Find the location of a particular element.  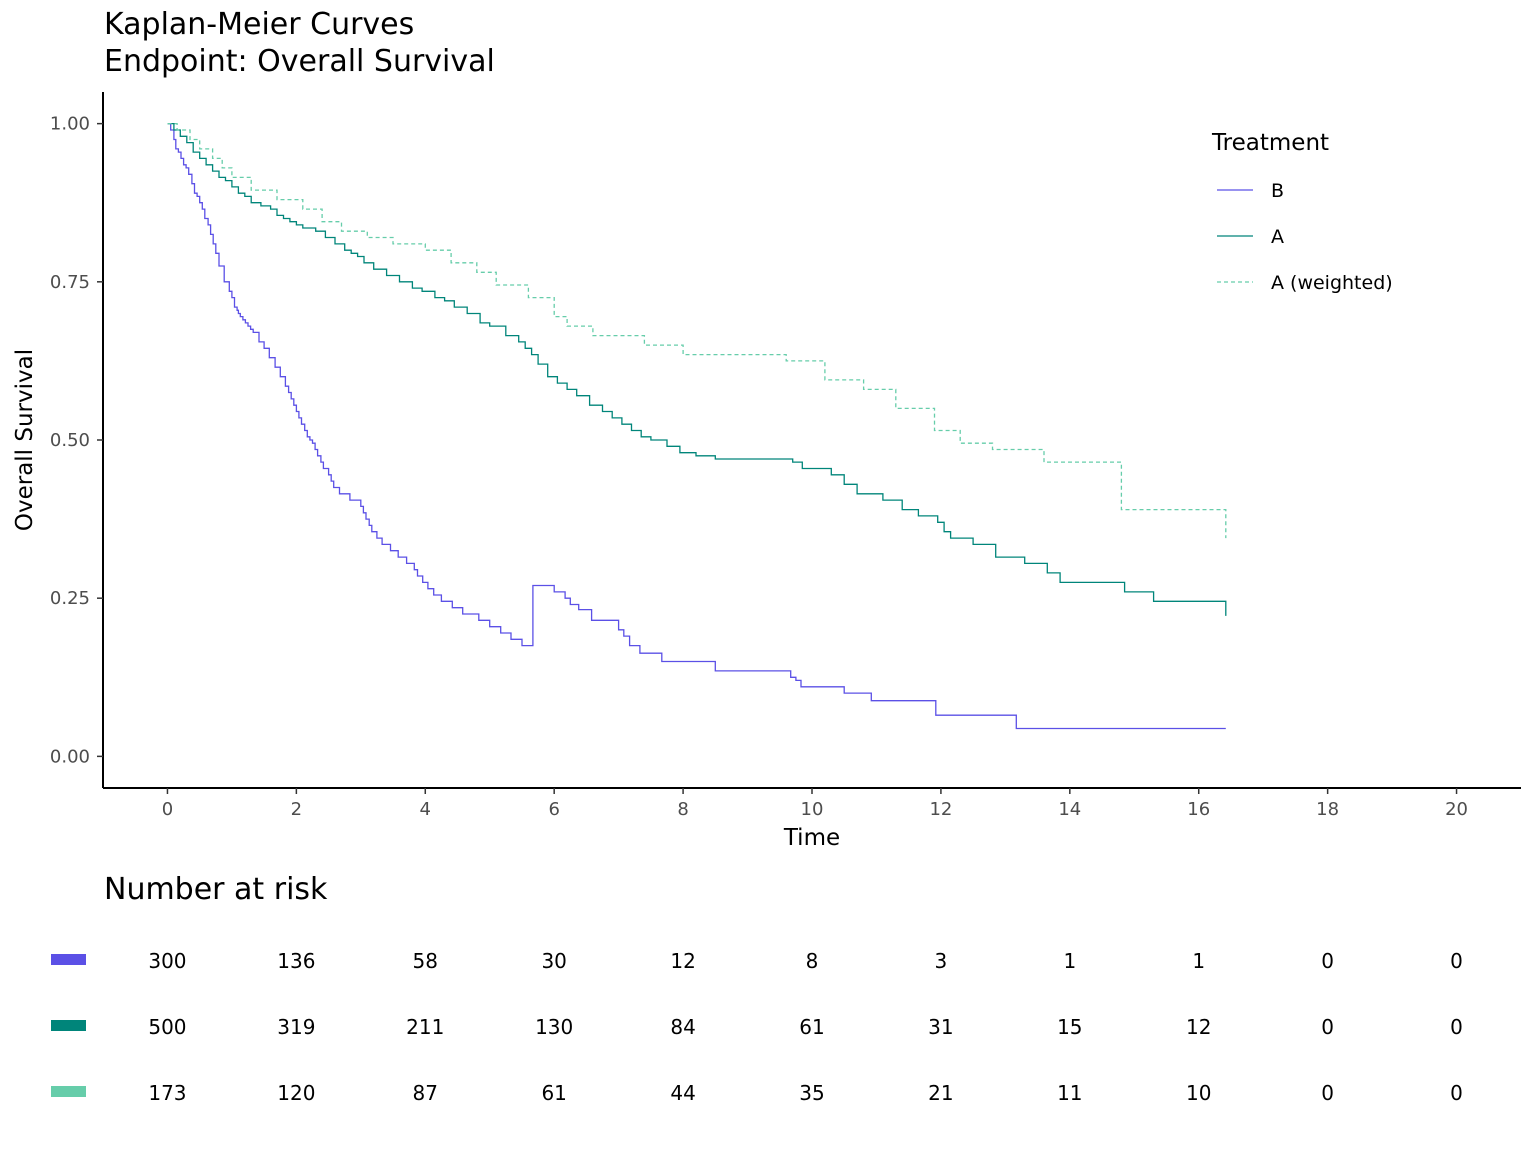

legend-title: Treatment is located at coordinates (1270, 143).